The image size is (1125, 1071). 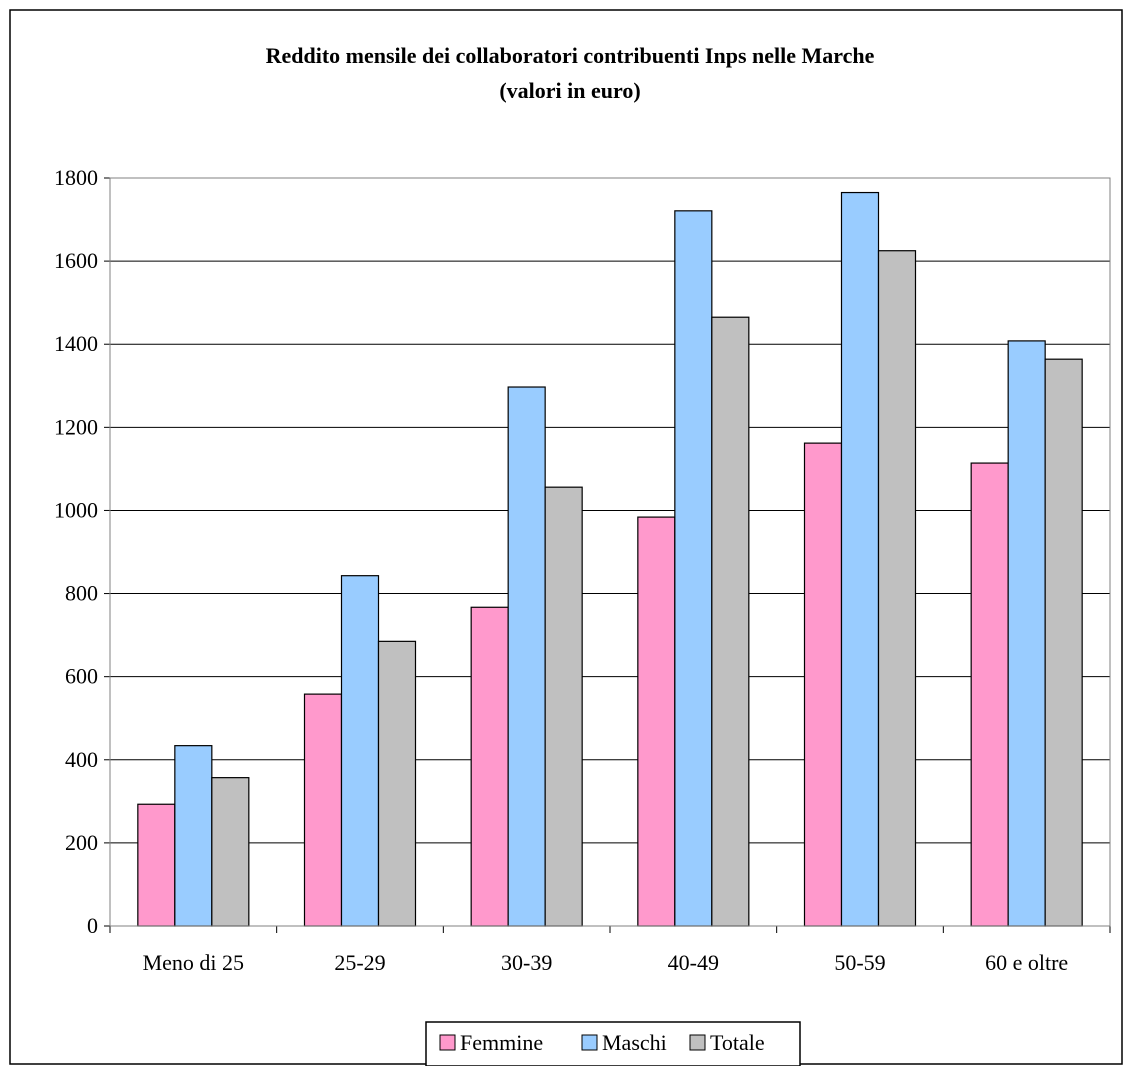 I want to click on legend-label-femmine: Femmine, so click(x=501, y=1042).